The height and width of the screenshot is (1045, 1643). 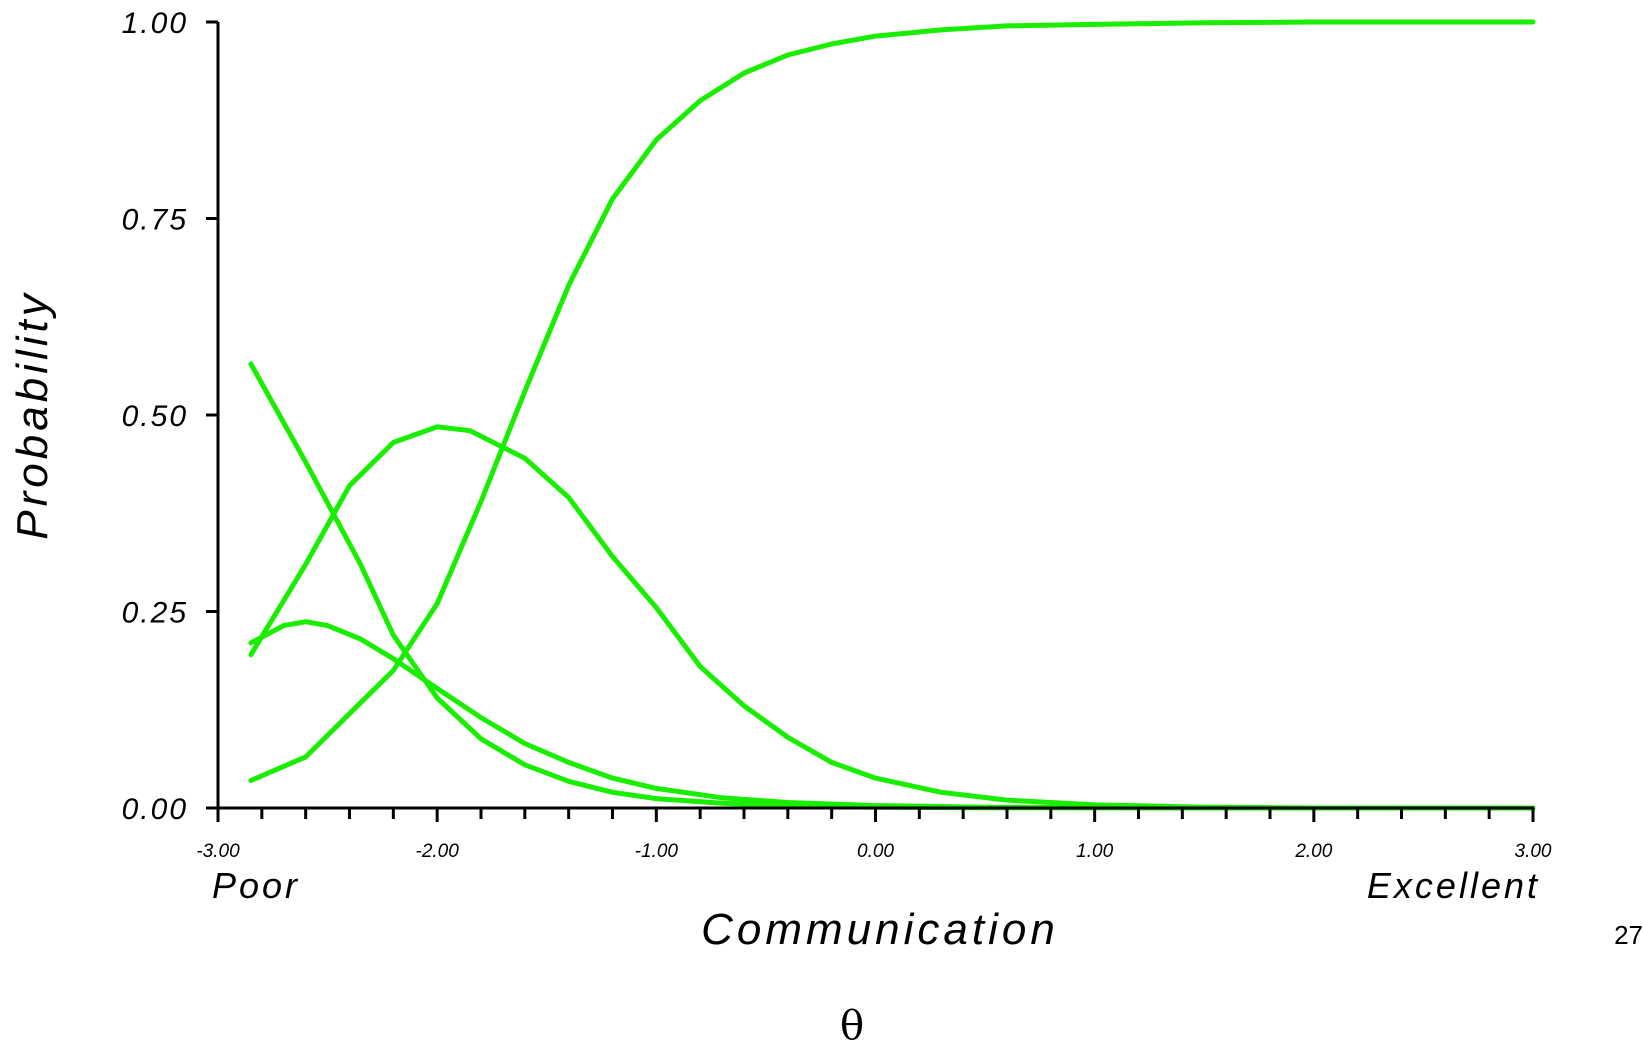 I want to click on x-axis-high-label: Excellent, so click(x=1453, y=885).